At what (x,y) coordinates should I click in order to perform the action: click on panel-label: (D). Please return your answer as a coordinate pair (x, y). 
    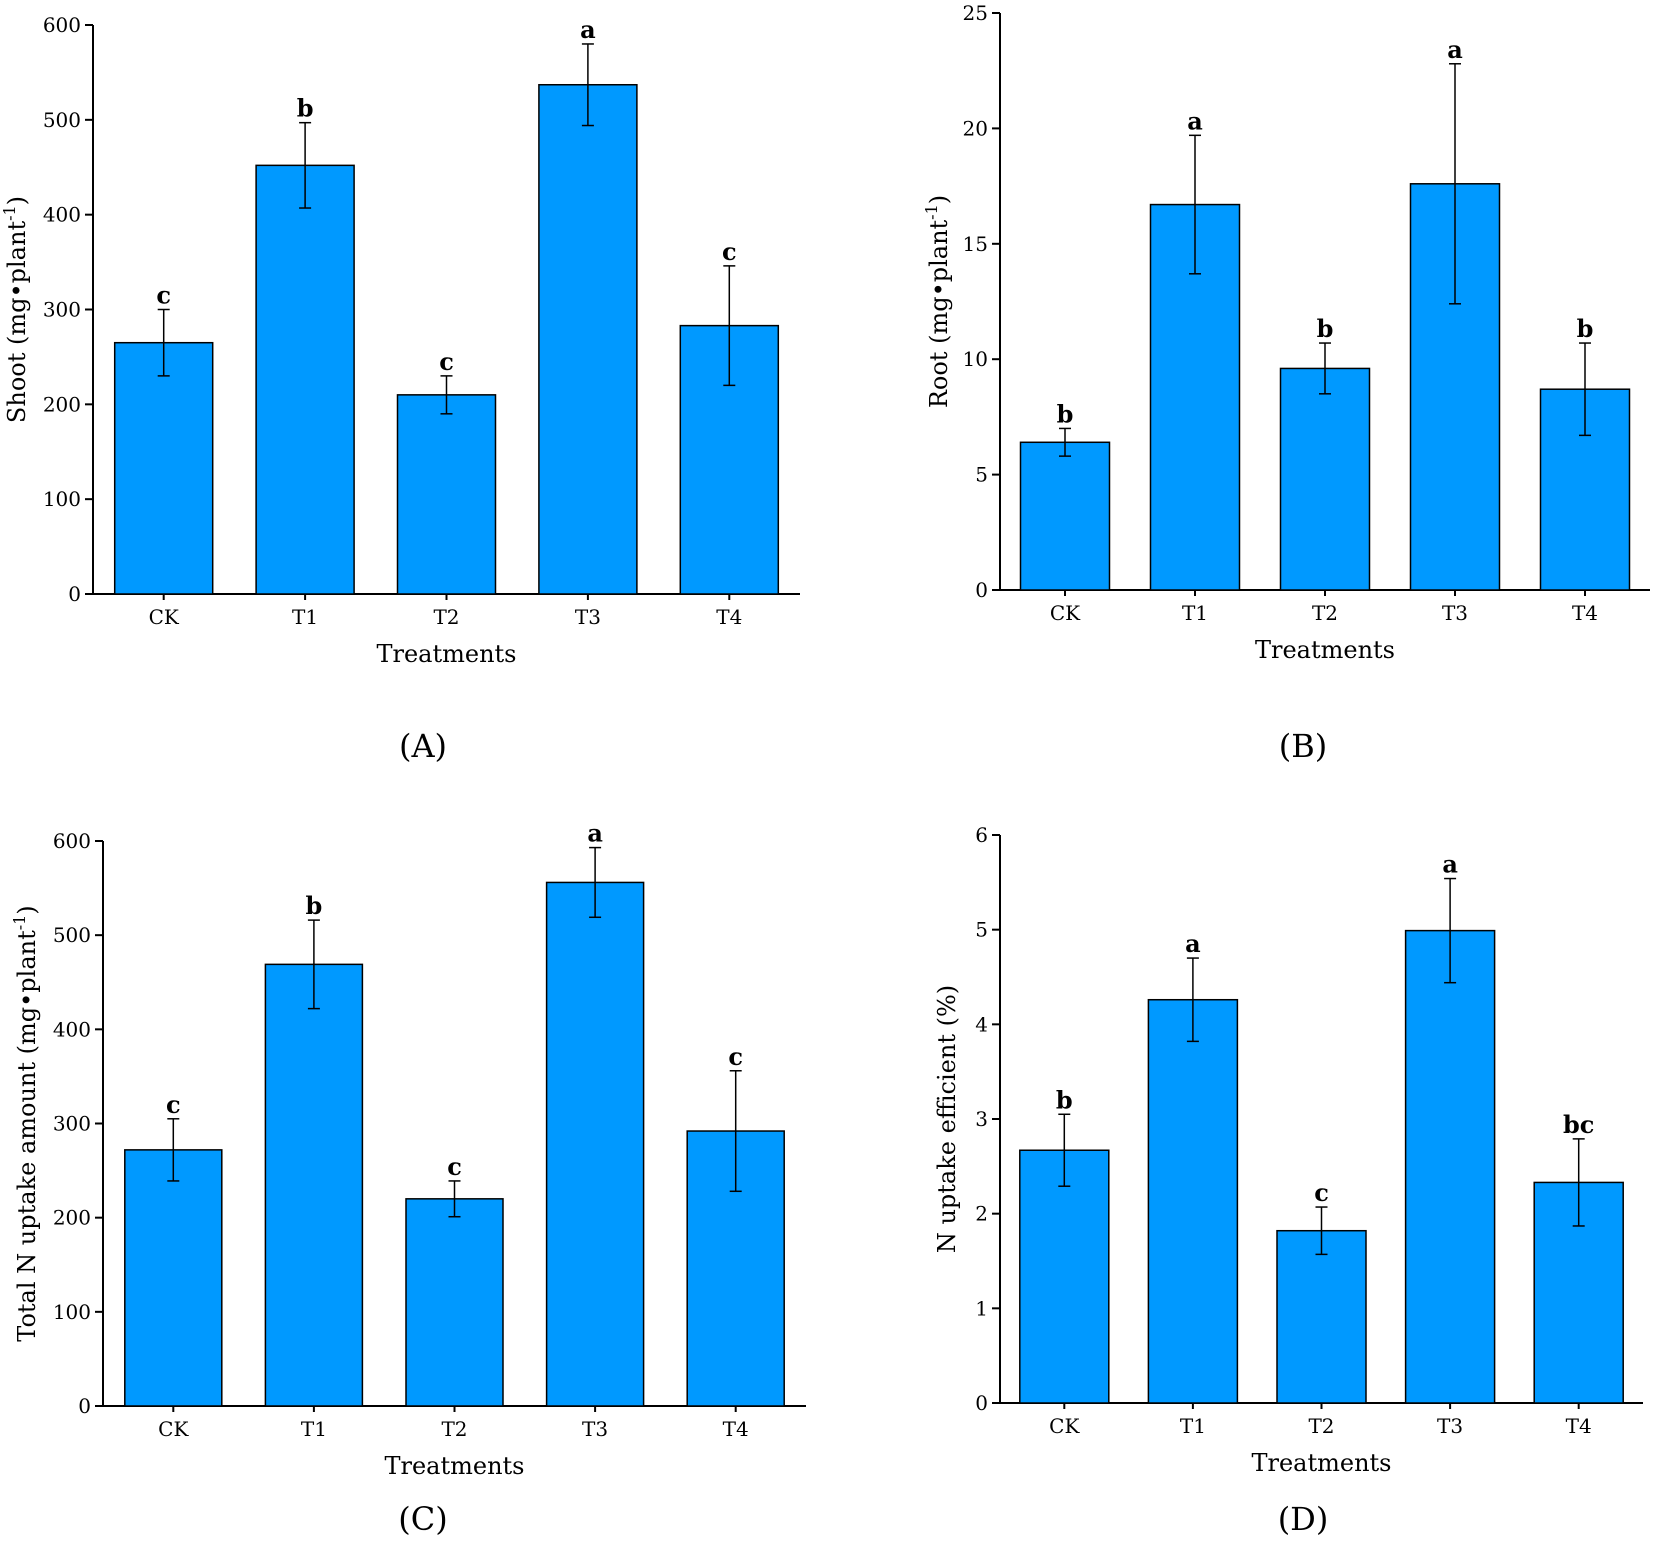
    Looking at the image, I should click on (1303, 1519).